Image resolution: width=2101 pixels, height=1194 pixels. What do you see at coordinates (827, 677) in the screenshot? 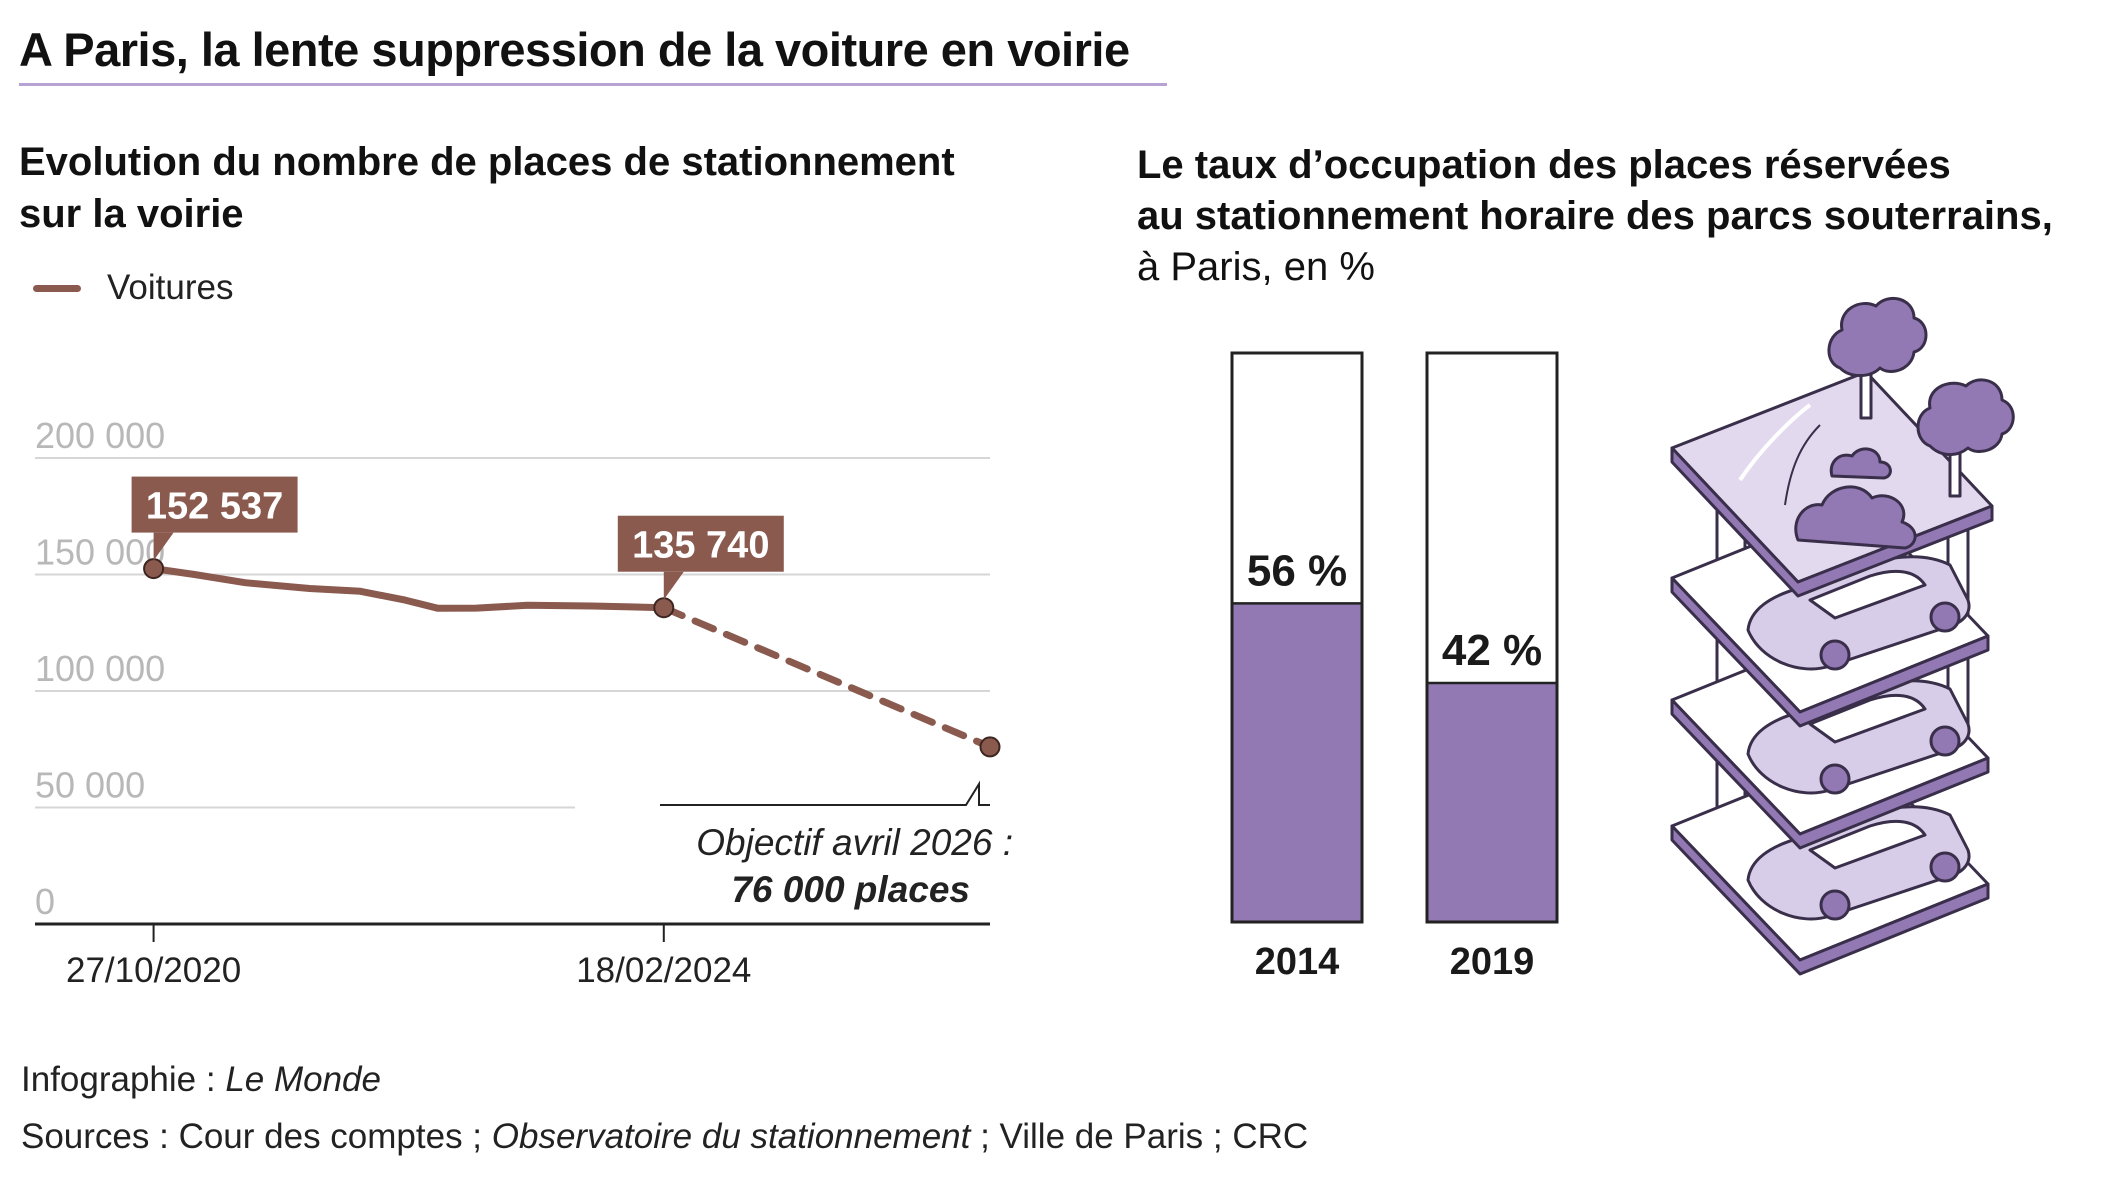
I see `series-line-projection` at bounding box center [827, 677].